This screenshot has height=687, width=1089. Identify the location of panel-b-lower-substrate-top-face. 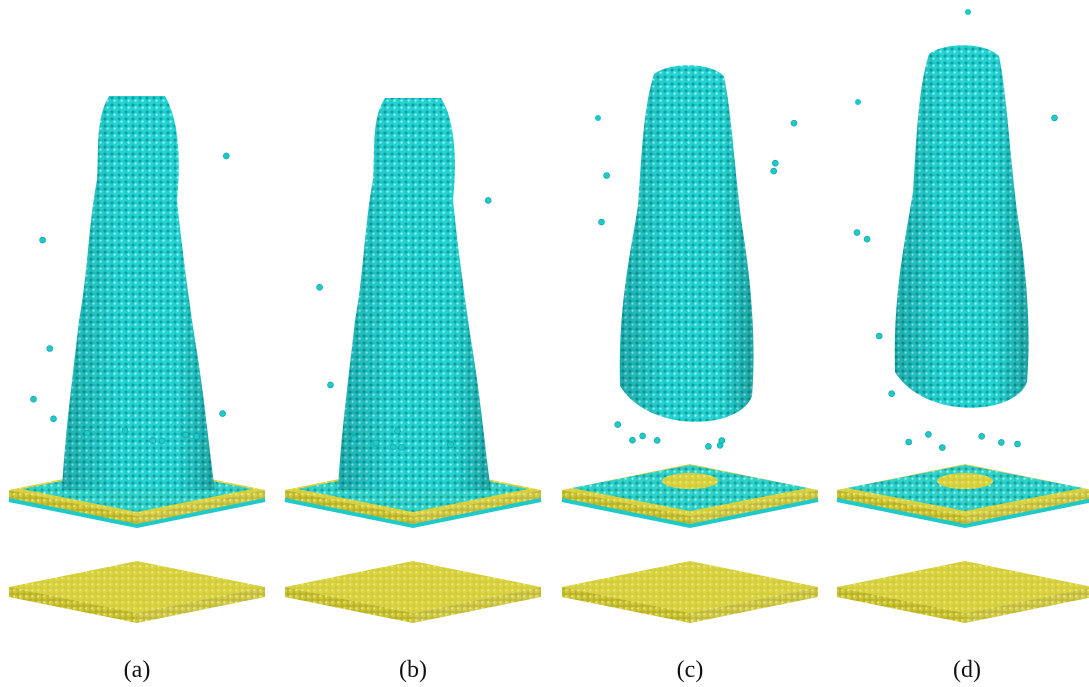
(413, 587).